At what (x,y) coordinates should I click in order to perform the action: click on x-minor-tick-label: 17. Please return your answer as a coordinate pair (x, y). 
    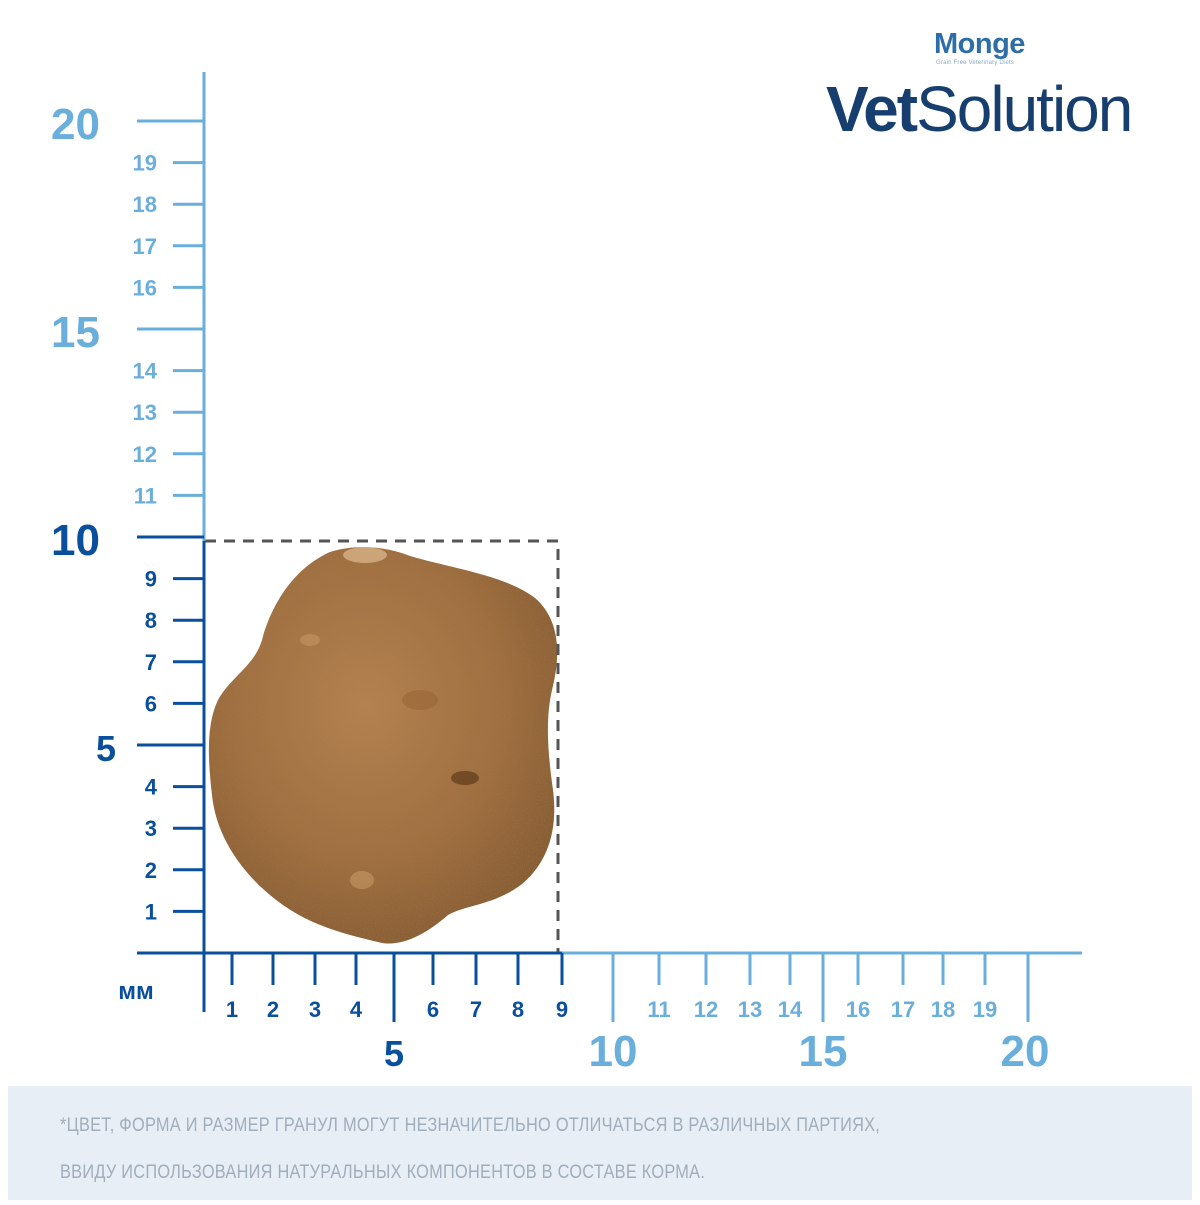
    Looking at the image, I should click on (903, 1009).